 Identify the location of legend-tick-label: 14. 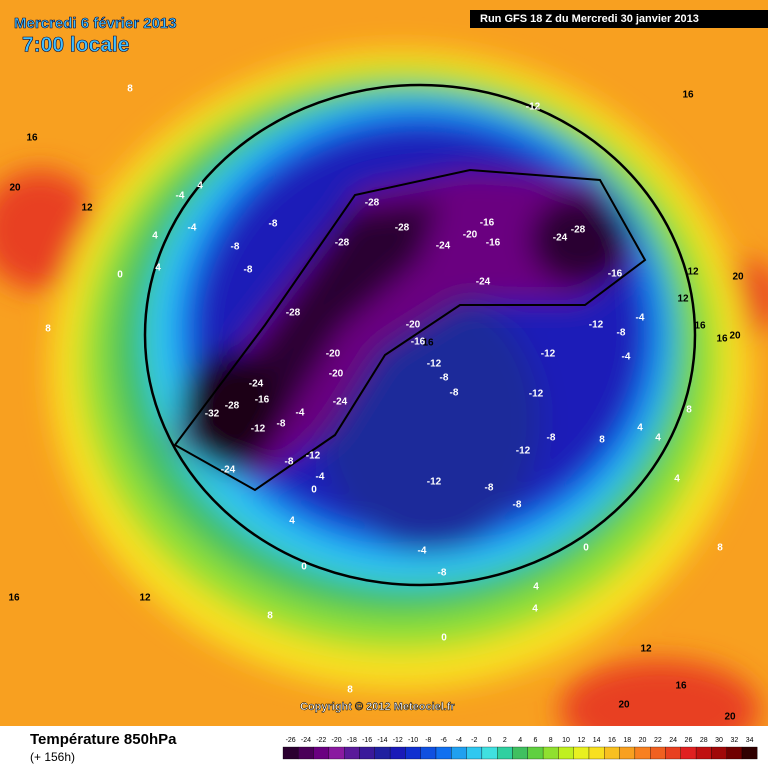
(597, 740).